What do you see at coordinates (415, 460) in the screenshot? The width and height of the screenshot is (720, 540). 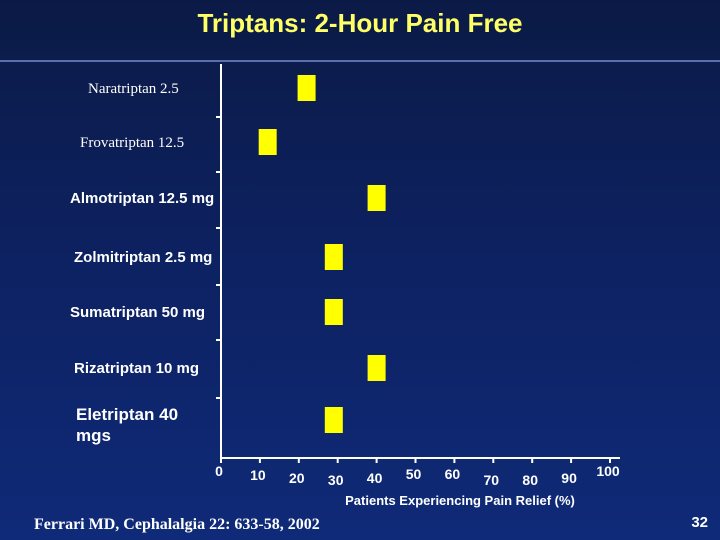 I see `x-axis-ticks` at bounding box center [415, 460].